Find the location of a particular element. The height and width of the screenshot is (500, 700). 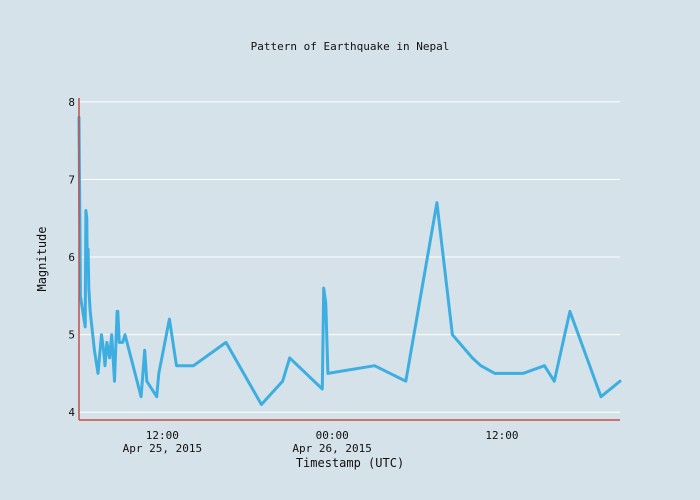

y-tick-label: 7 is located at coordinates (71, 179).